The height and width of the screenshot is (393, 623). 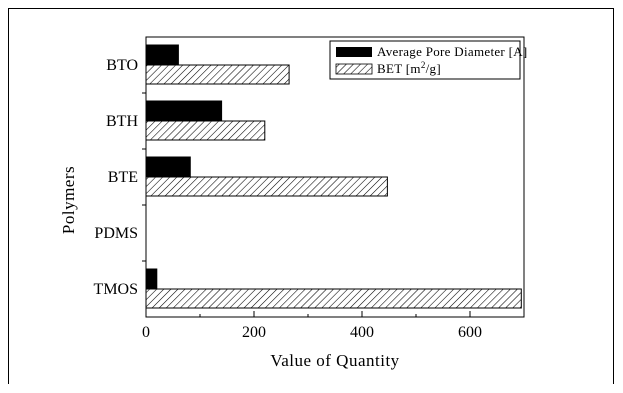 I want to click on x-tick-label: 400, so click(x=362, y=332).